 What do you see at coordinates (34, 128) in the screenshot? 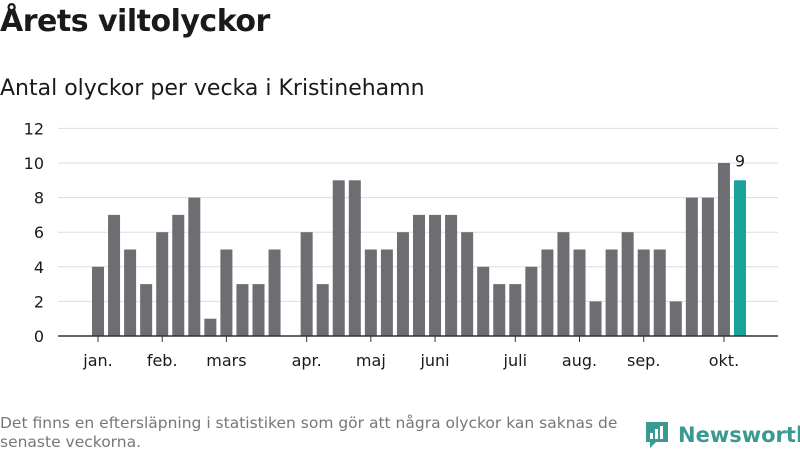
I see `y-tick-label: 12` at bounding box center [34, 128].